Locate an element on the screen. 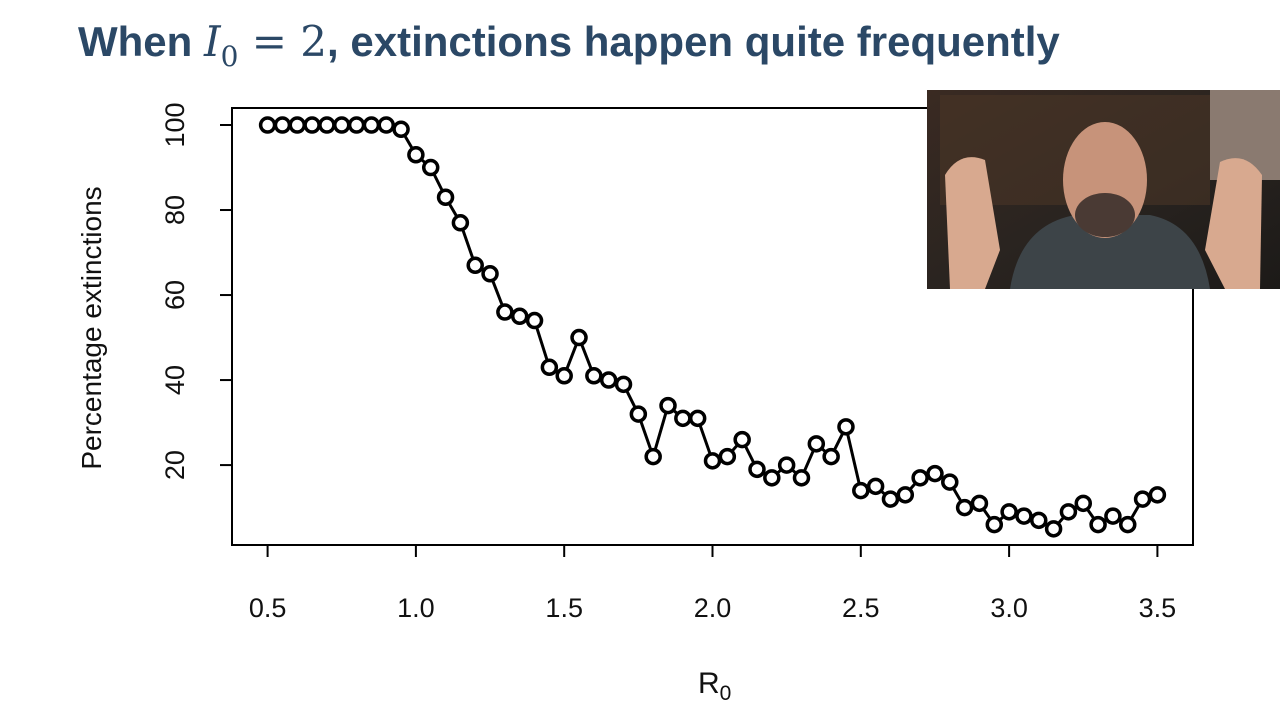 Image resolution: width=1280 pixels, height=720 pixels. title-math: = 2 is located at coordinates (282, 41).